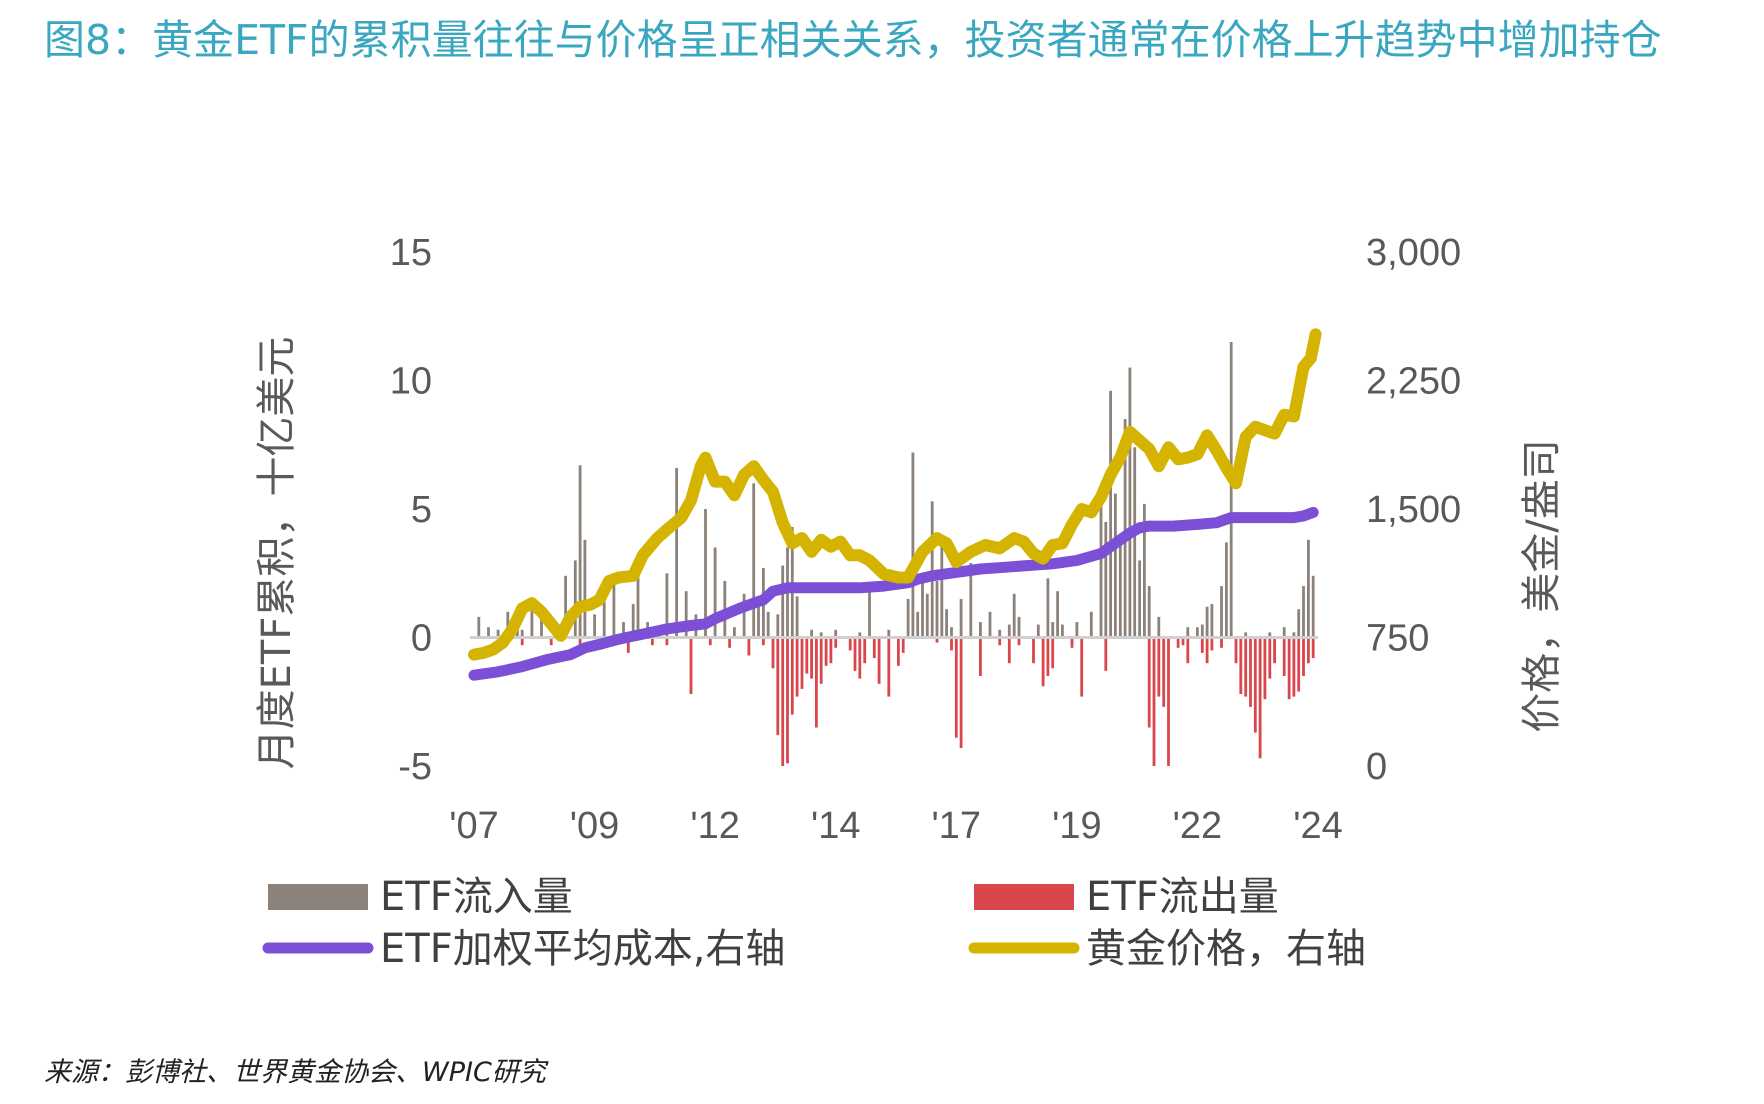 Image resolution: width=1764 pixels, height=1104 pixels. I want to click on x-tick-label: '17, so click(957, 826).